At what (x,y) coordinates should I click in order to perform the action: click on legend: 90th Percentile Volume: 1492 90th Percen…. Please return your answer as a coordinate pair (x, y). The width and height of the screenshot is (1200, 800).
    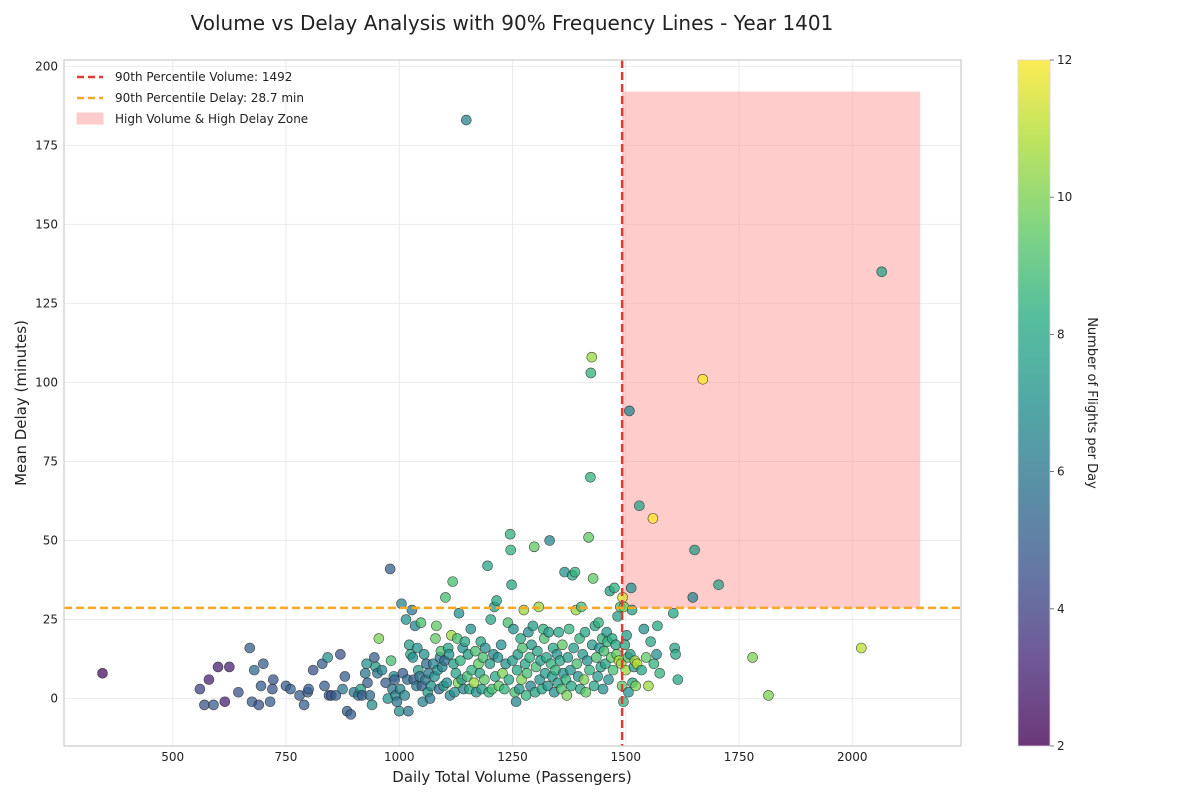
    Looking at the image, I should click on (192, 98).